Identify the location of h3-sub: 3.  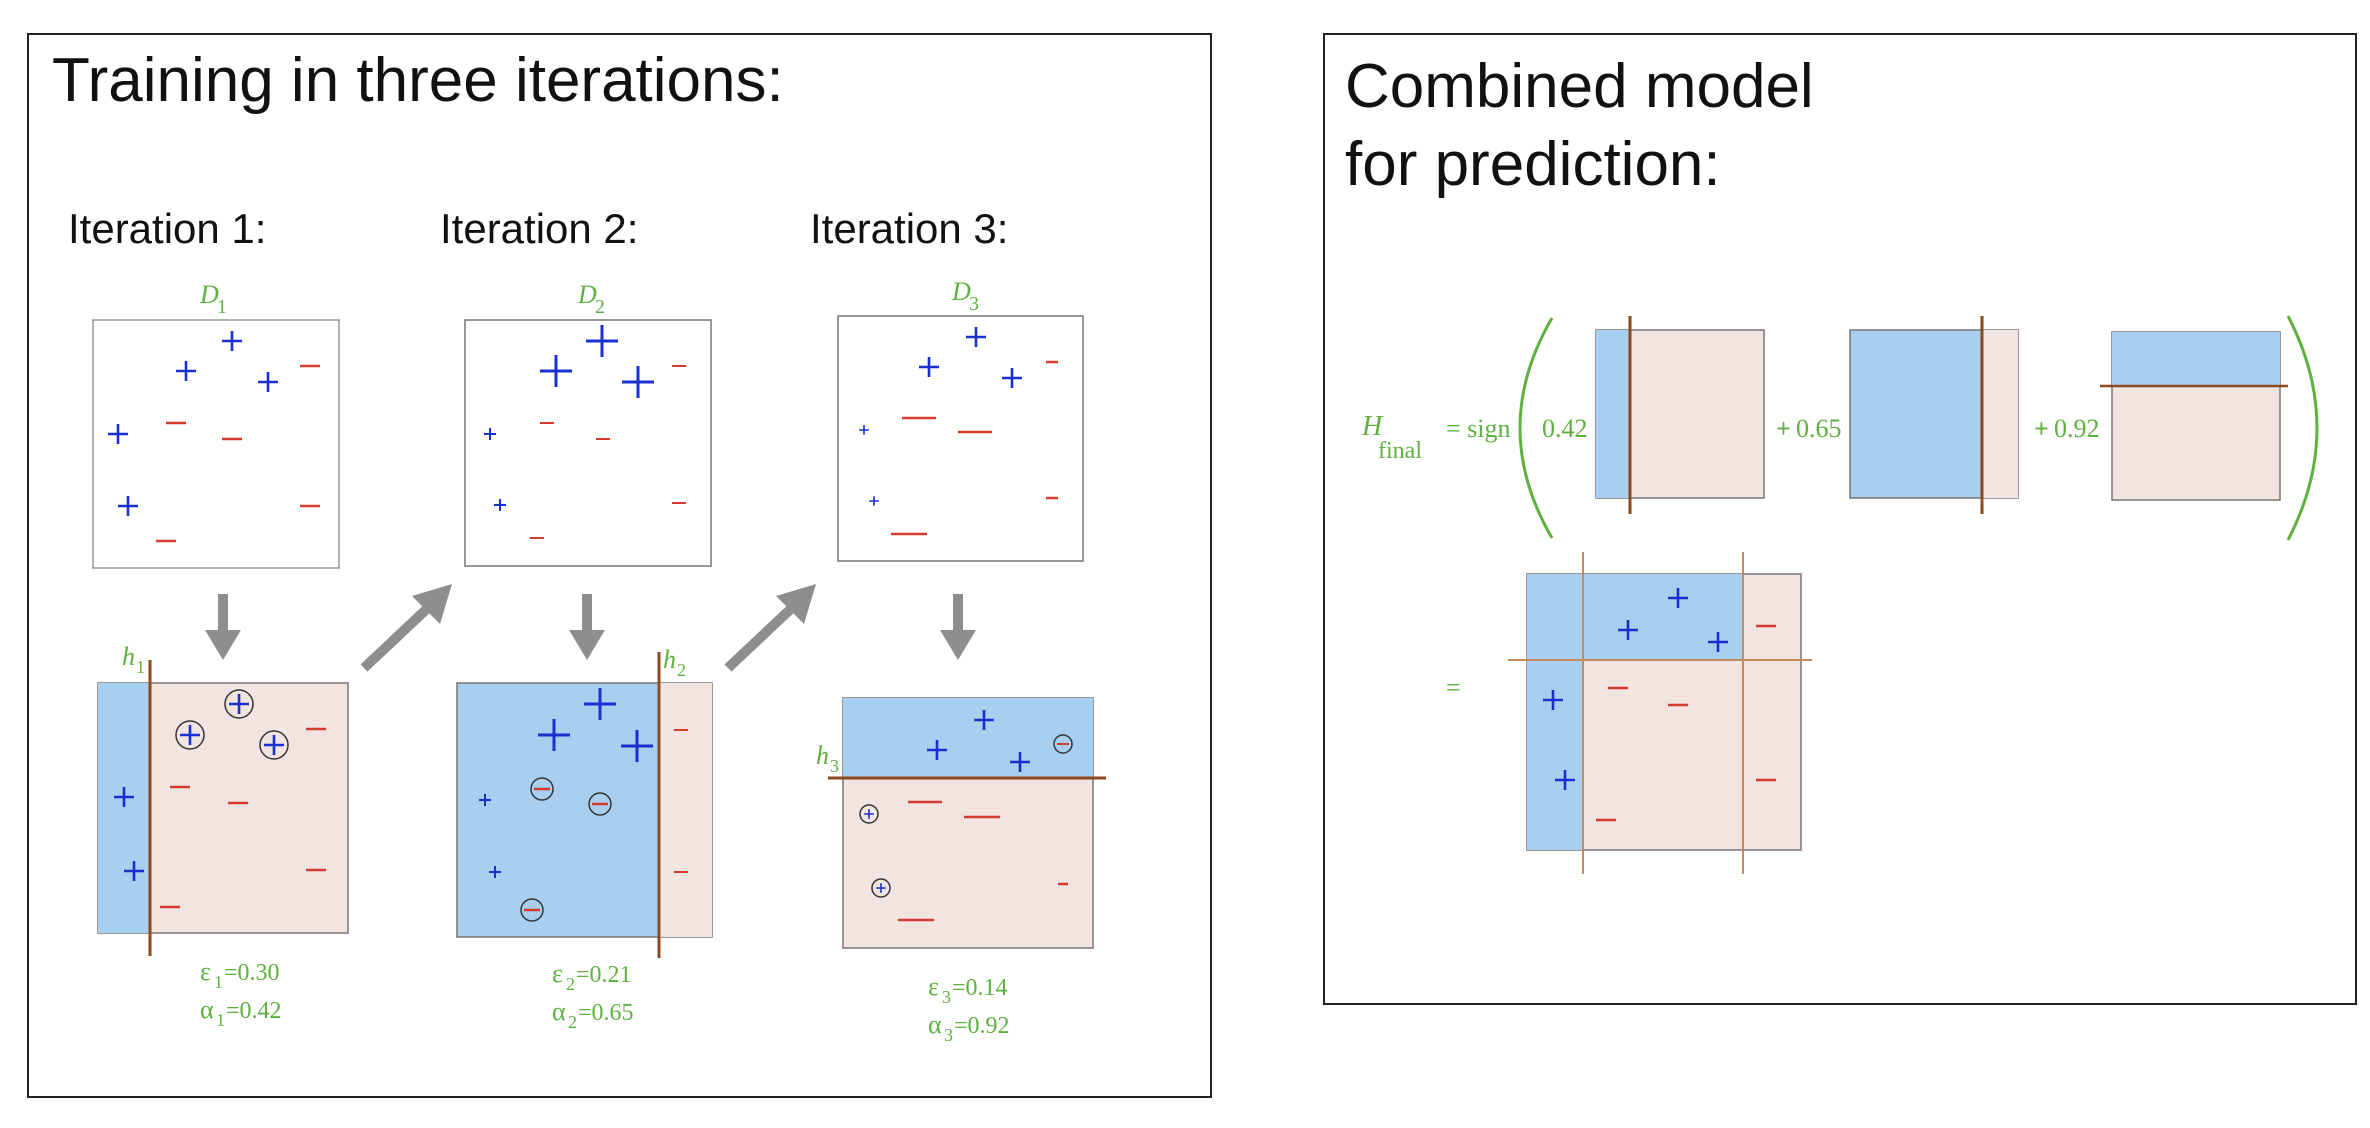
(834, 766).